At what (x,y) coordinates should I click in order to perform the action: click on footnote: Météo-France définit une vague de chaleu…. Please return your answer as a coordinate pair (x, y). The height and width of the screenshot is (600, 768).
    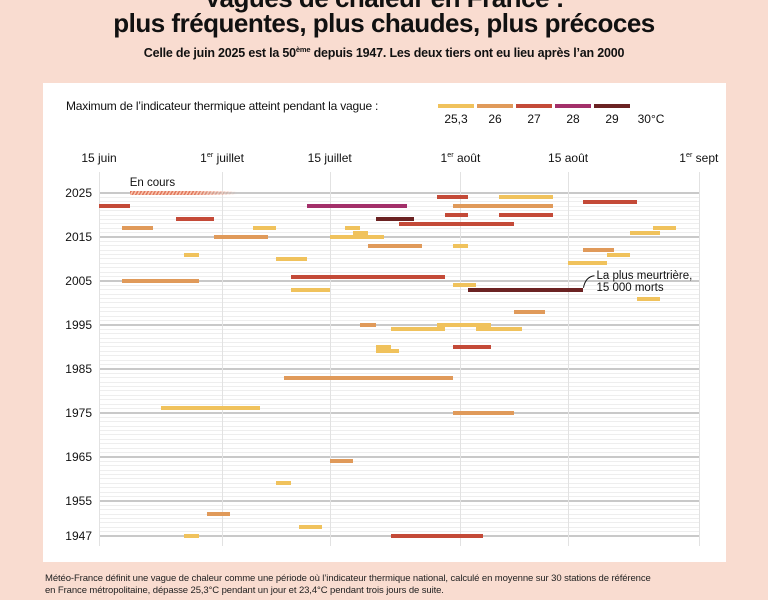
    Looking at the image, I should click on (348, 585).